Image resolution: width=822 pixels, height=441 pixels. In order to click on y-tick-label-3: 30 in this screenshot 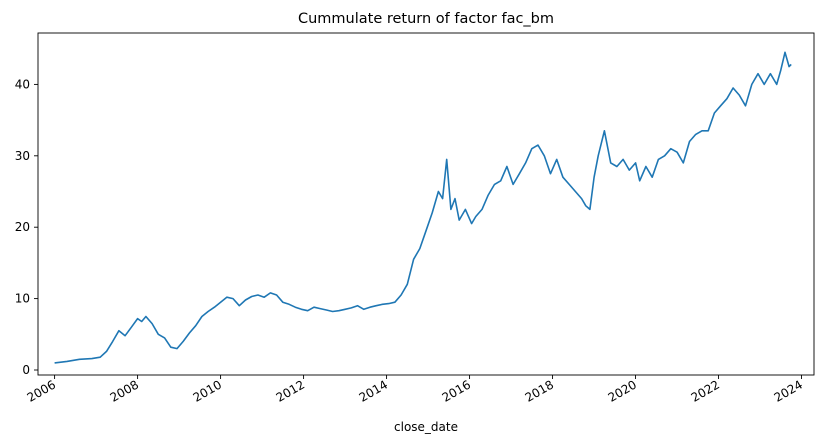, I will do `click(22, 156)`.